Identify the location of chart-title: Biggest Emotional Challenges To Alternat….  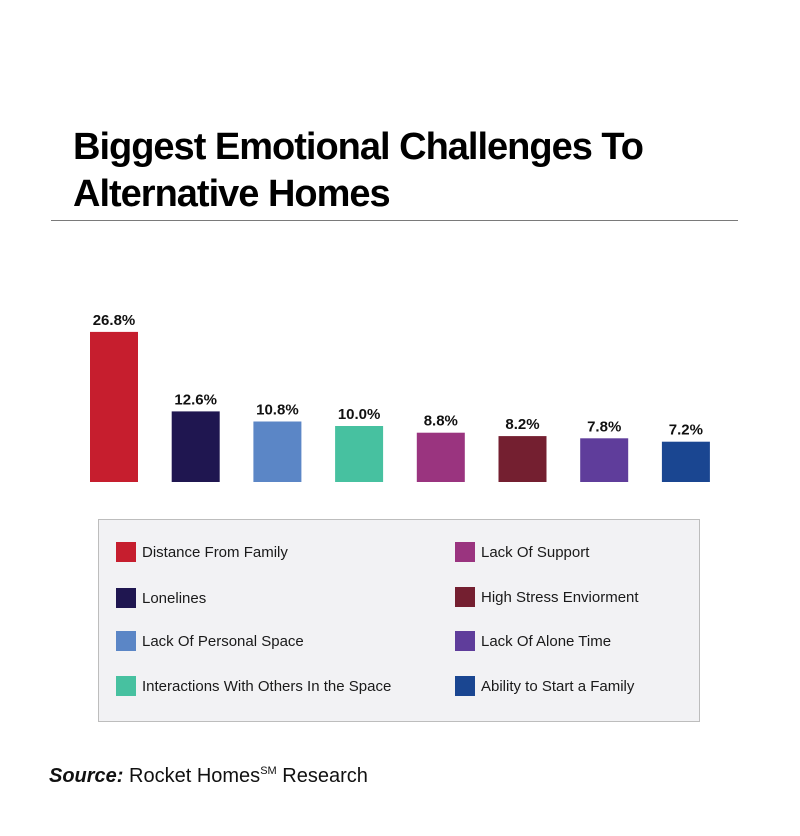
(413, 171).